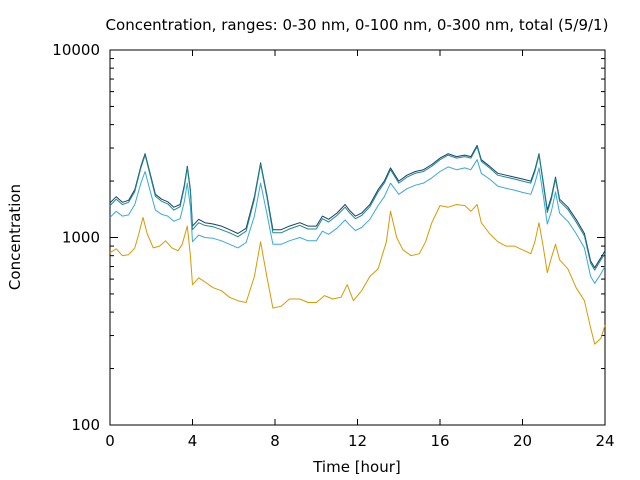  I want to click on y-tick-label: 100, so click(85, 425).